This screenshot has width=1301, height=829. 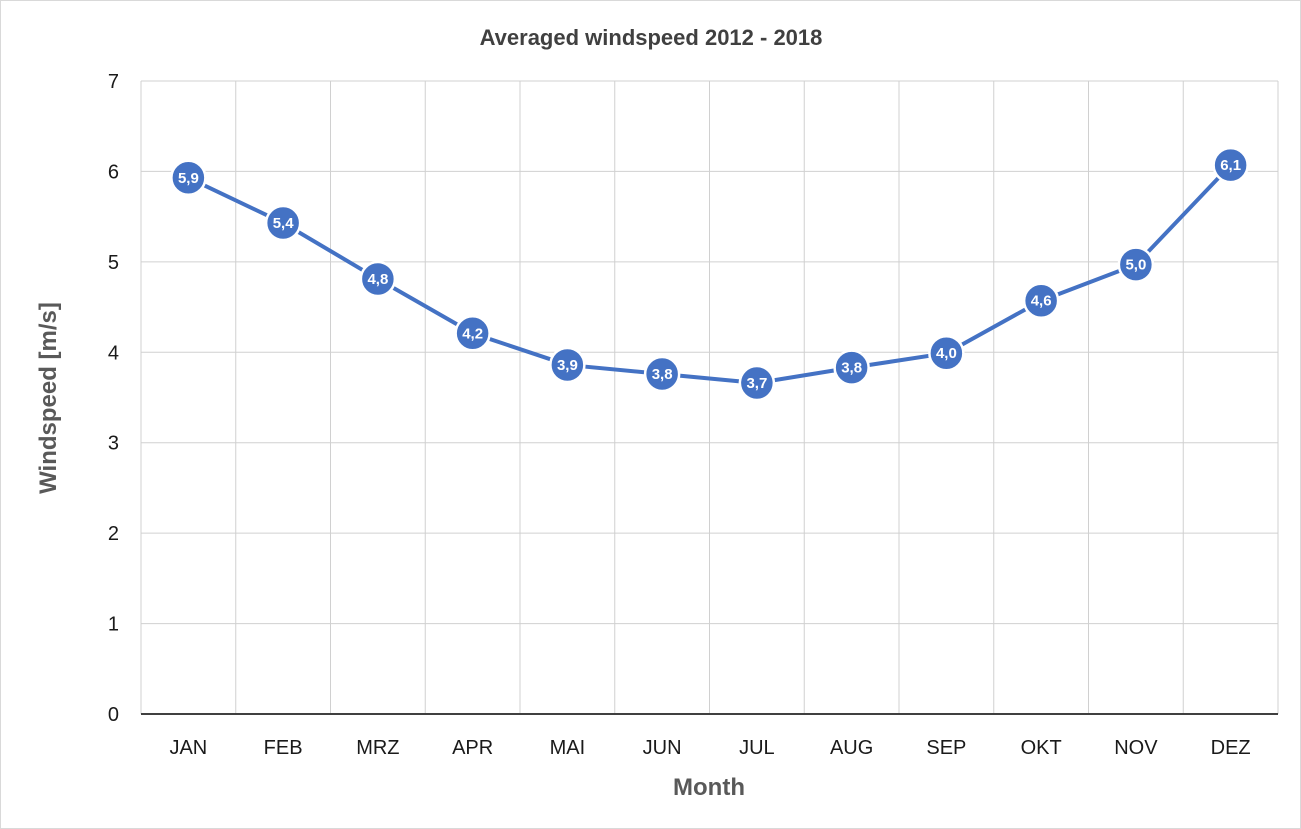 I want to click on x-tick-label: SEP, so click(x=946, y=748).